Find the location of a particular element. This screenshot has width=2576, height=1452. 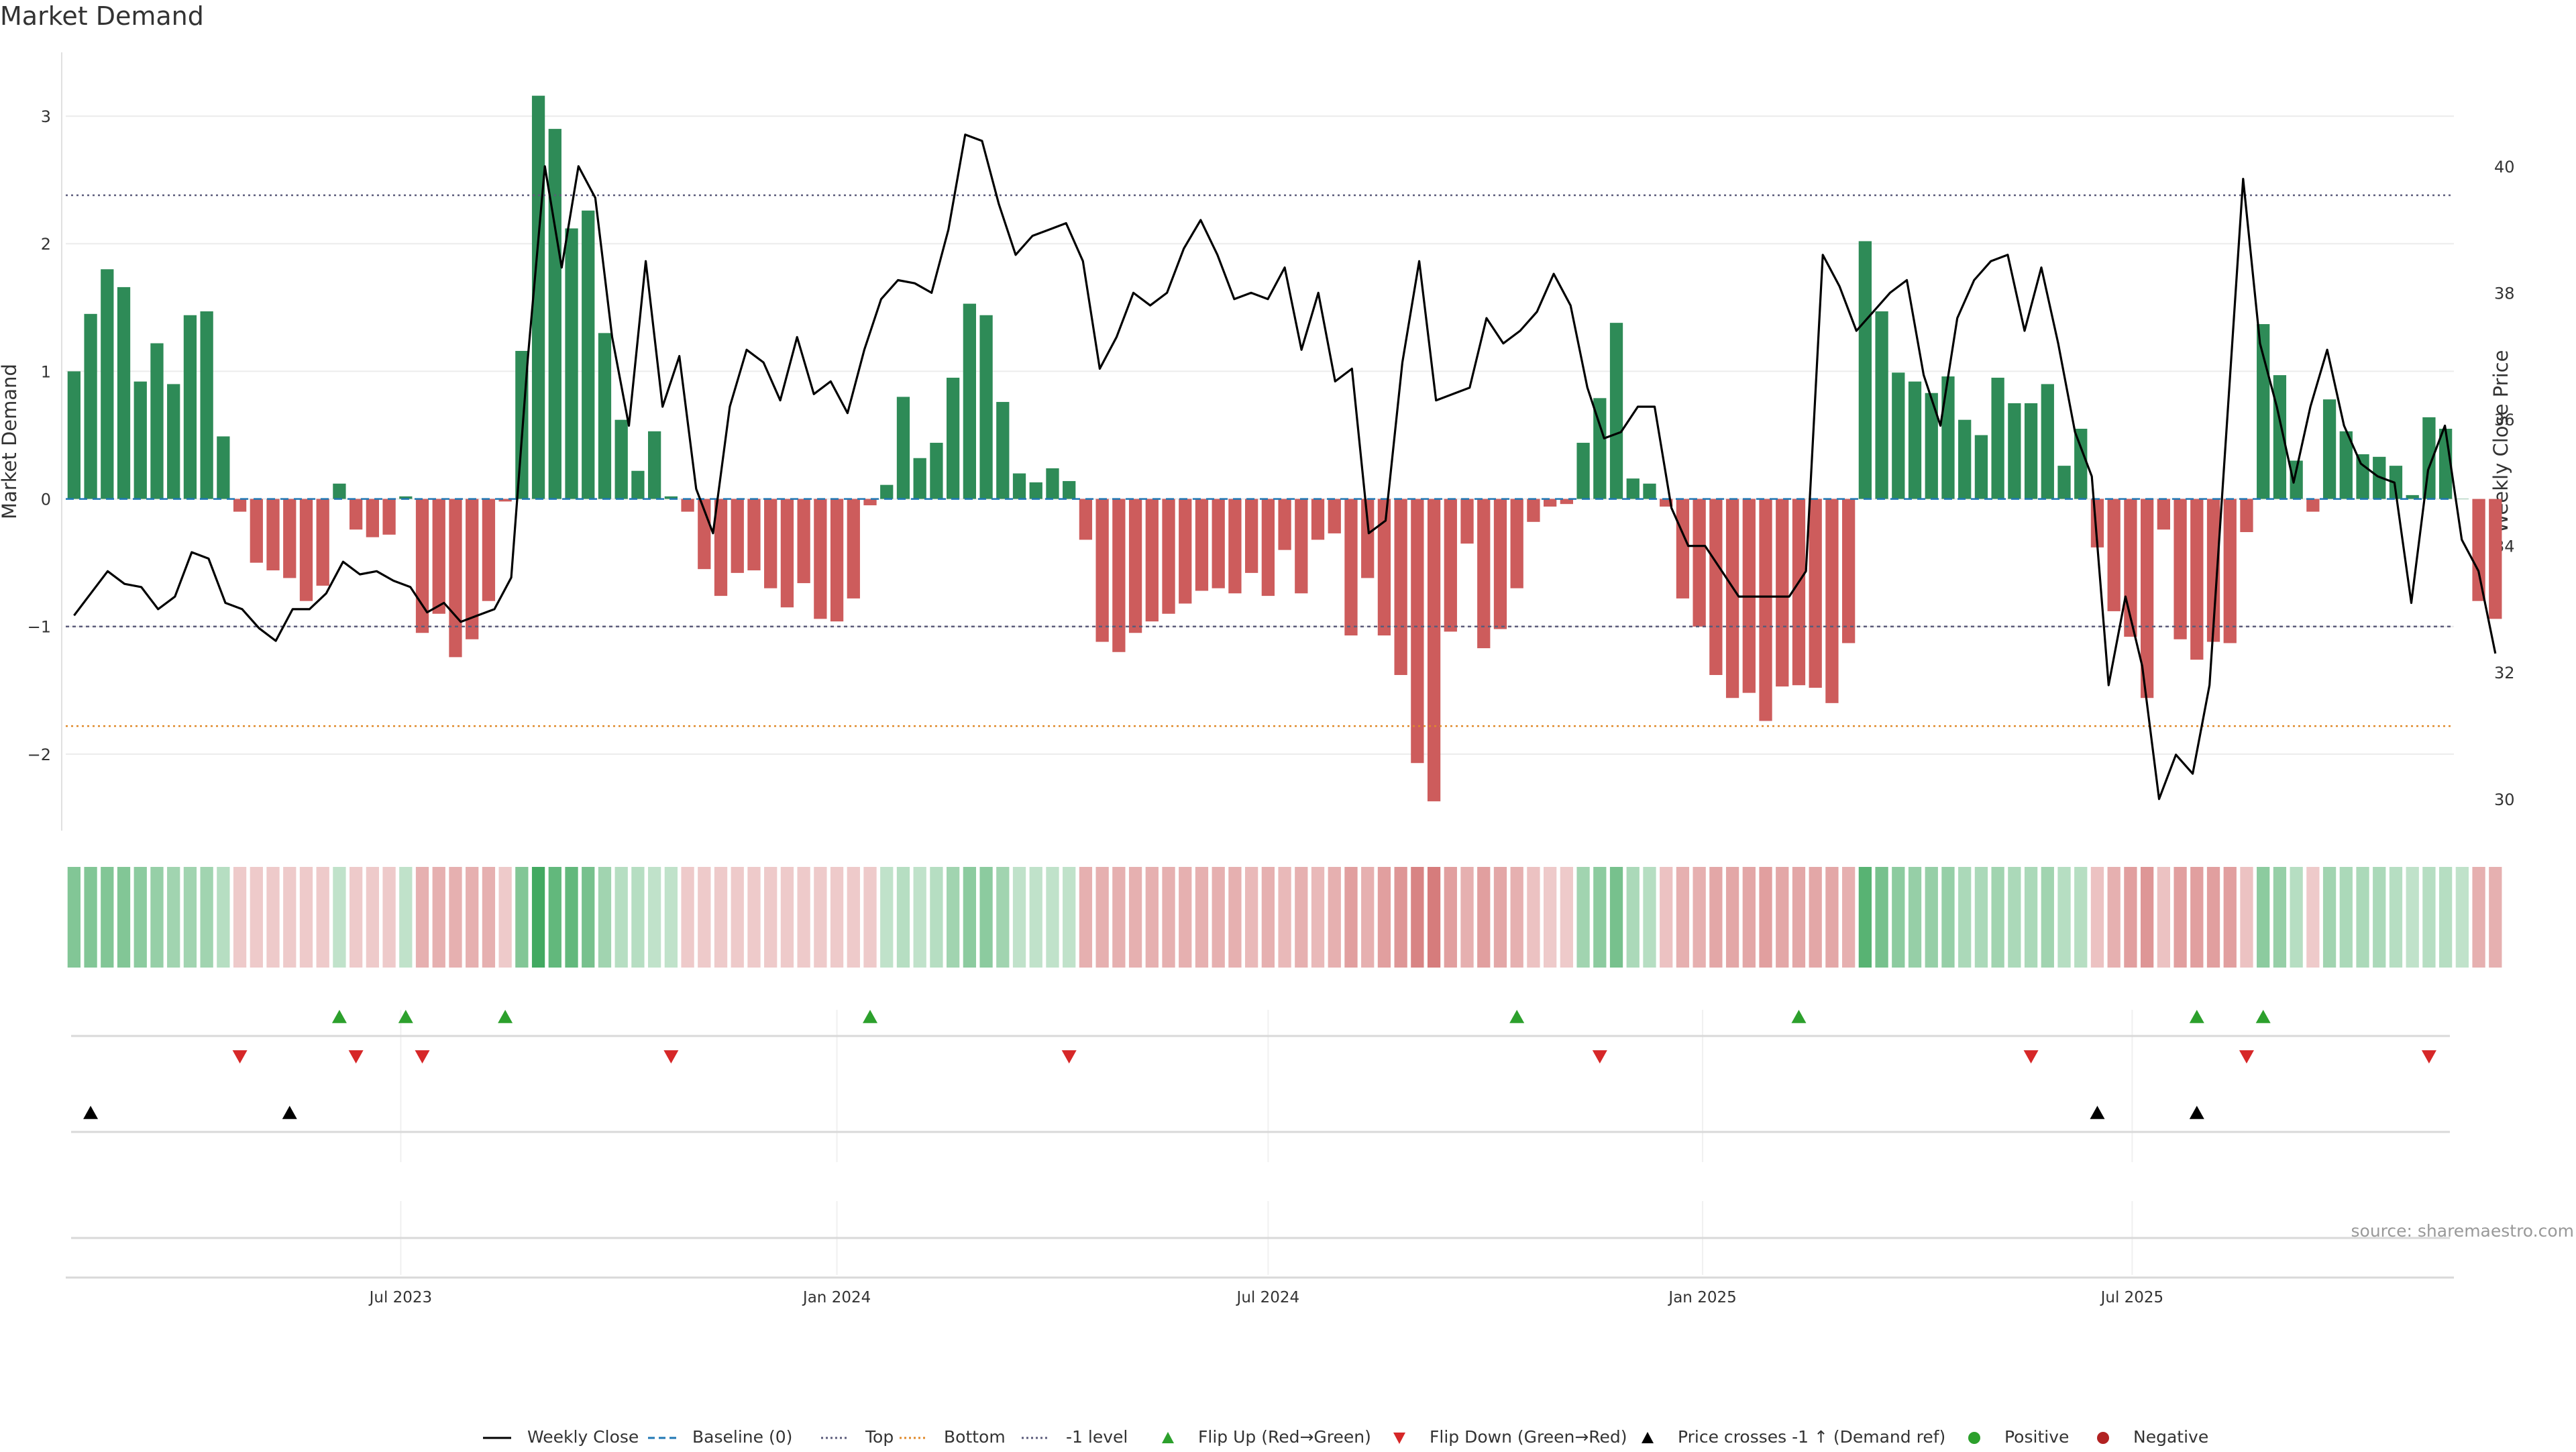

y2-tick-label: 40 is located at coordinates (2504, 167).